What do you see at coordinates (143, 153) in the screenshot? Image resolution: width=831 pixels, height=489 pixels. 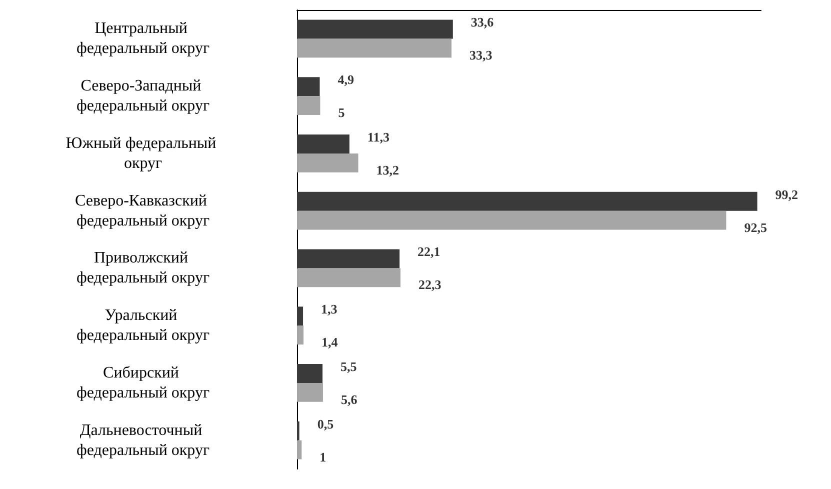 I see `y-tick-label: Южный федеральный округ` at bounding box center [143, 153].